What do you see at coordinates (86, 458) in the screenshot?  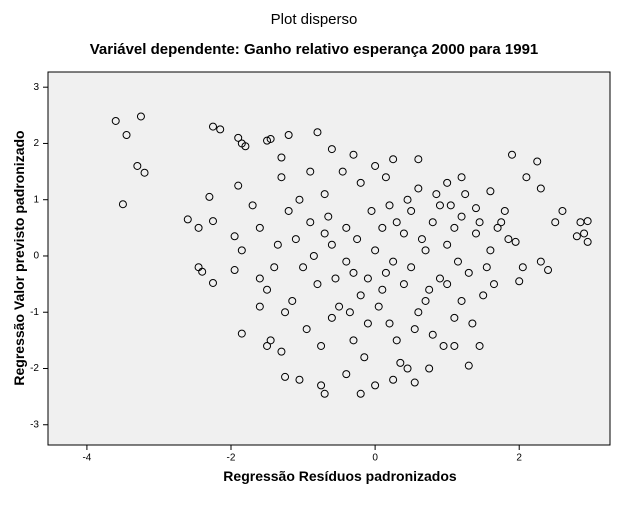 I see `x-tick-label: -4` at bounding box center [86, 458].